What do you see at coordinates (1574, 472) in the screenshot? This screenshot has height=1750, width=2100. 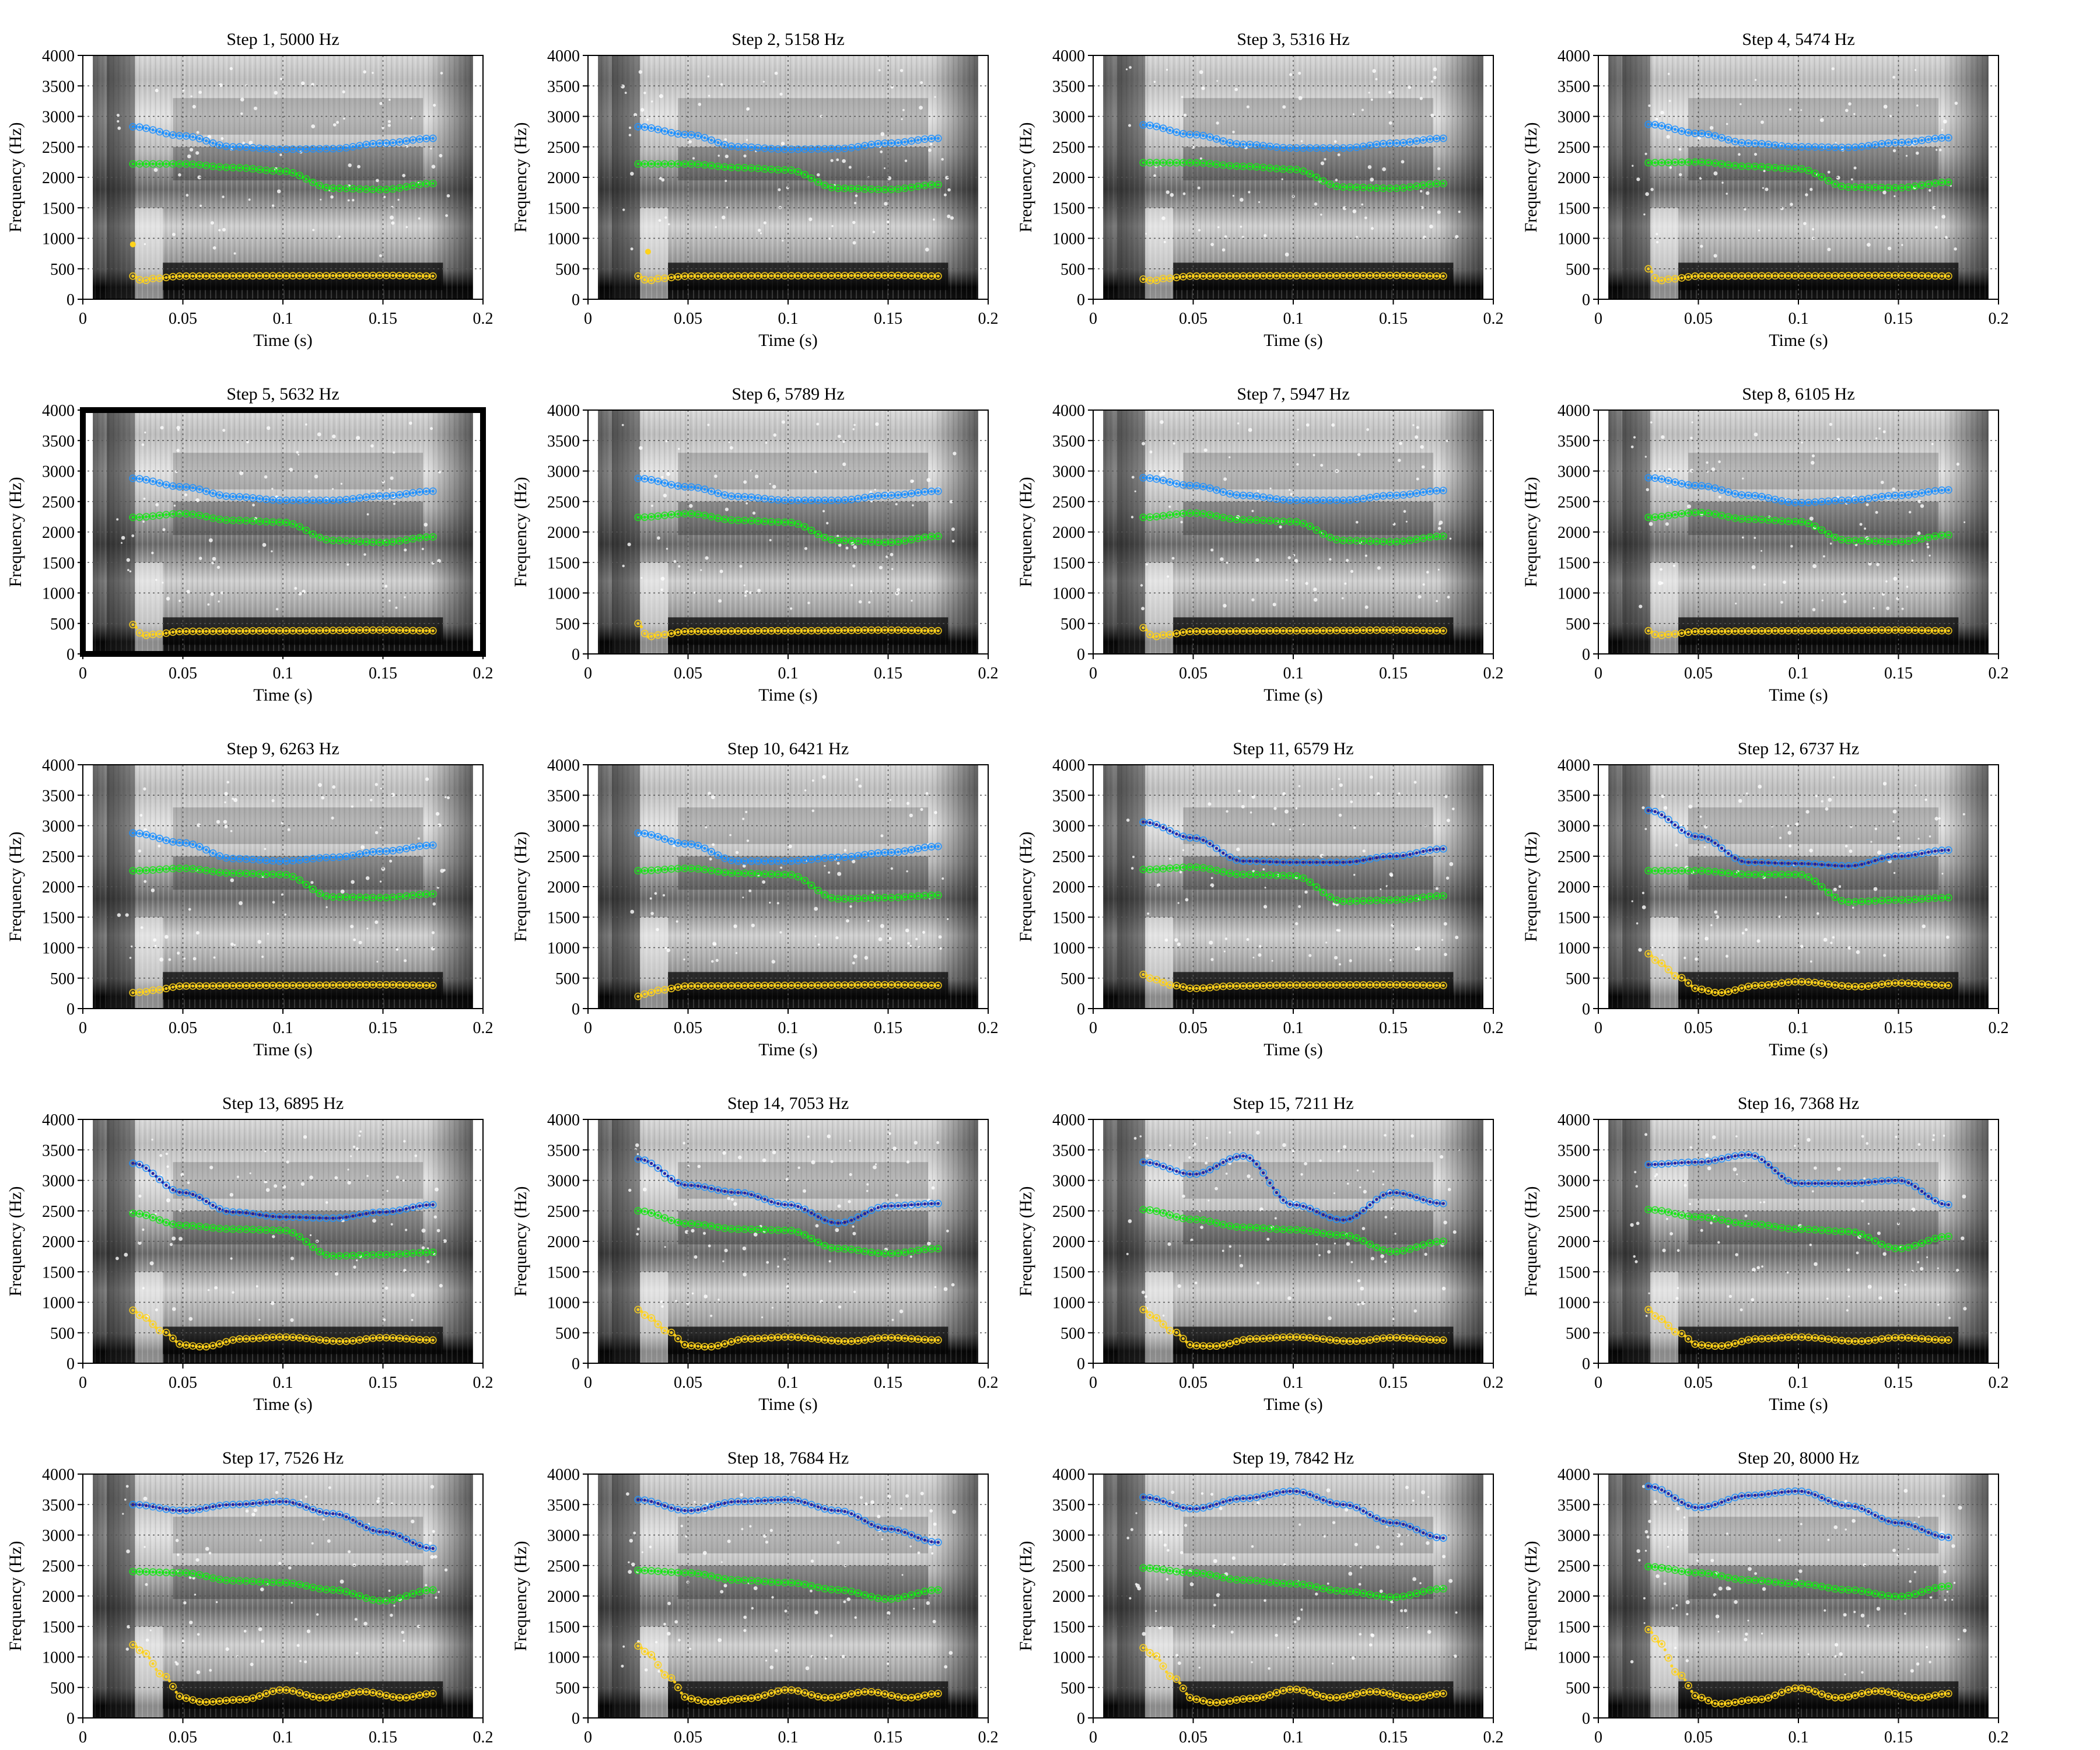 I see `y-tick-label: 3000` at bounding box center [1574, 472].